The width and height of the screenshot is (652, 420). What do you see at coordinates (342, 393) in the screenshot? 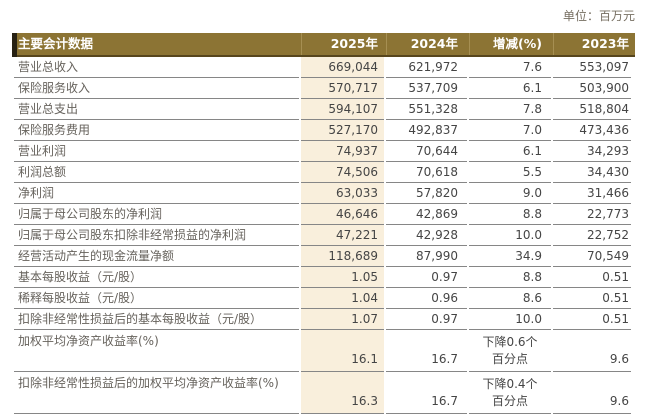
I see `value-2025: 16.3` at bounding box center [342, 393].